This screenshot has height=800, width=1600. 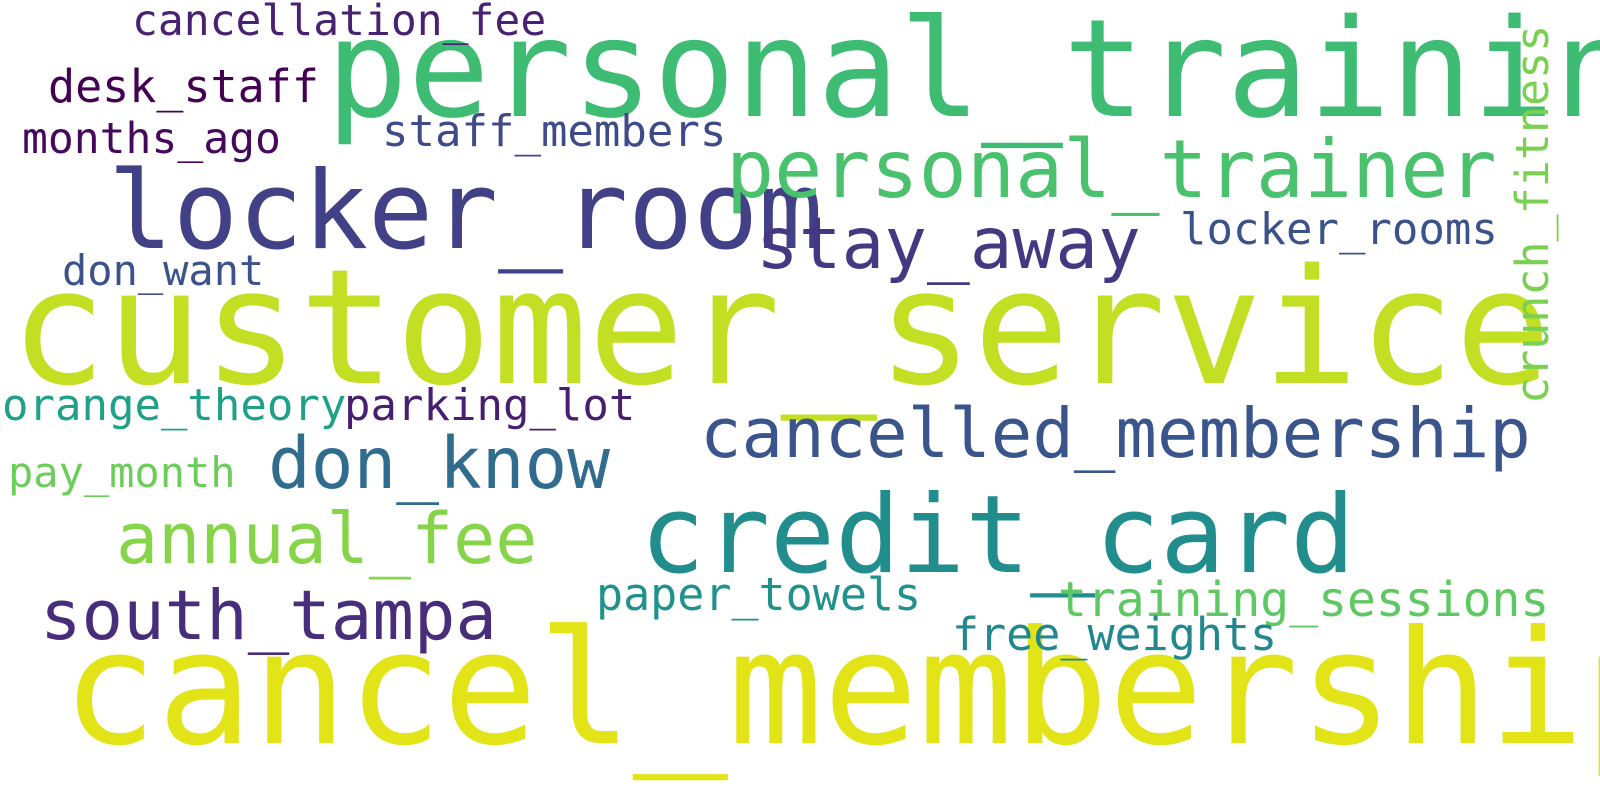 I want to click on word-personal-training: personal_training, so click(x=963, y=74).